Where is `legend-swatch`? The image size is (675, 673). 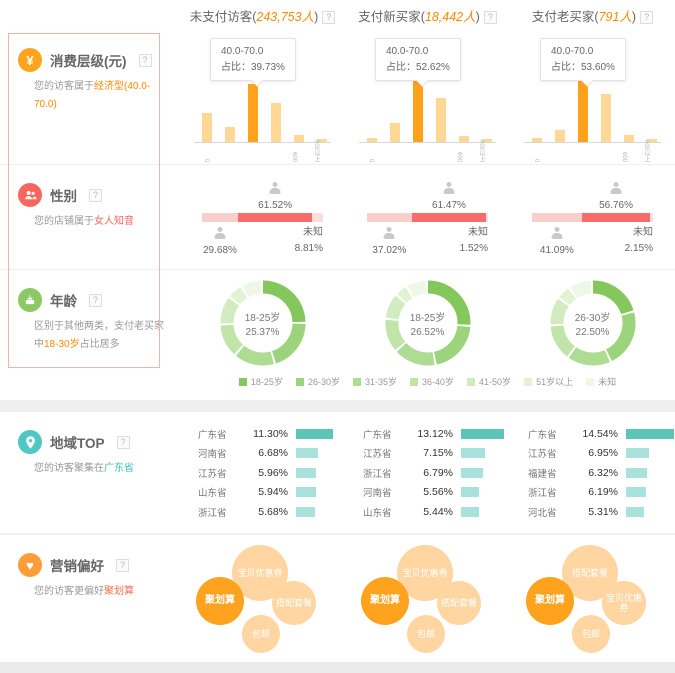
legend-swatch is located at coordinates (242, 381).